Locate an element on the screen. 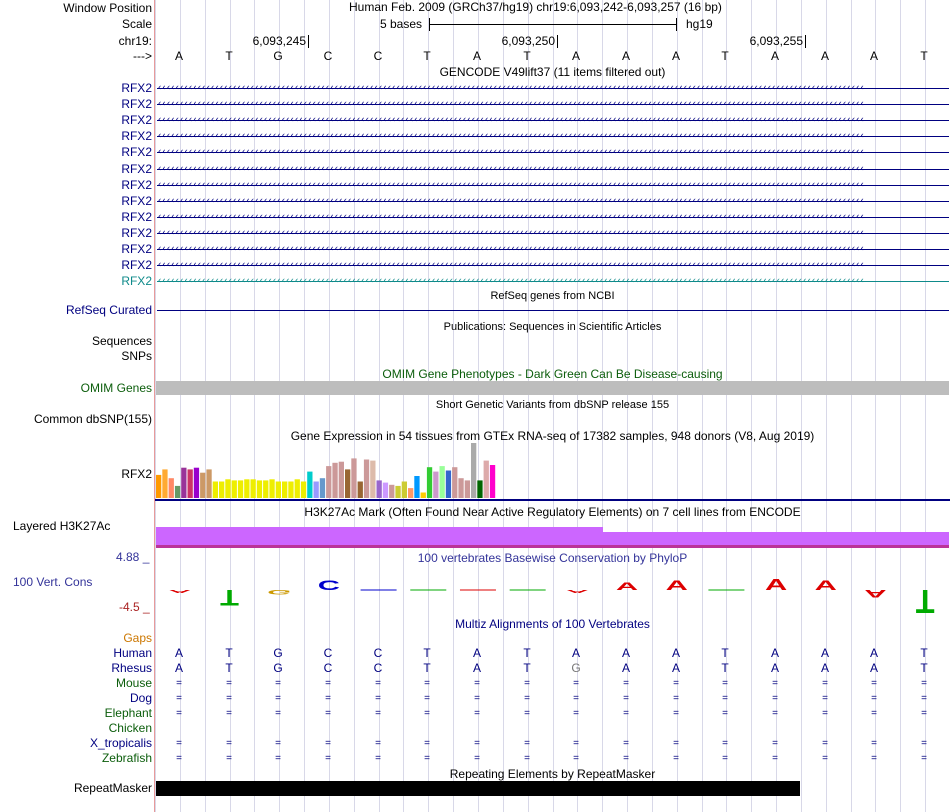  conservation-logo-letter: G is located at coordinates (279, 592).